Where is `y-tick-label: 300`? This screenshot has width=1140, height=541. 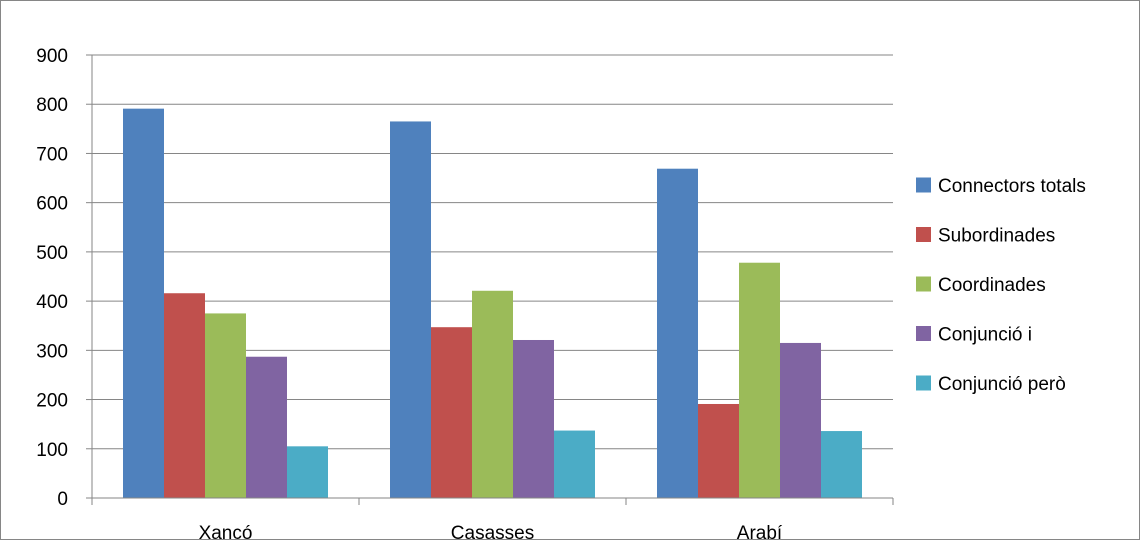
y-tick-label: 300 is located at coordinates (52, 351).